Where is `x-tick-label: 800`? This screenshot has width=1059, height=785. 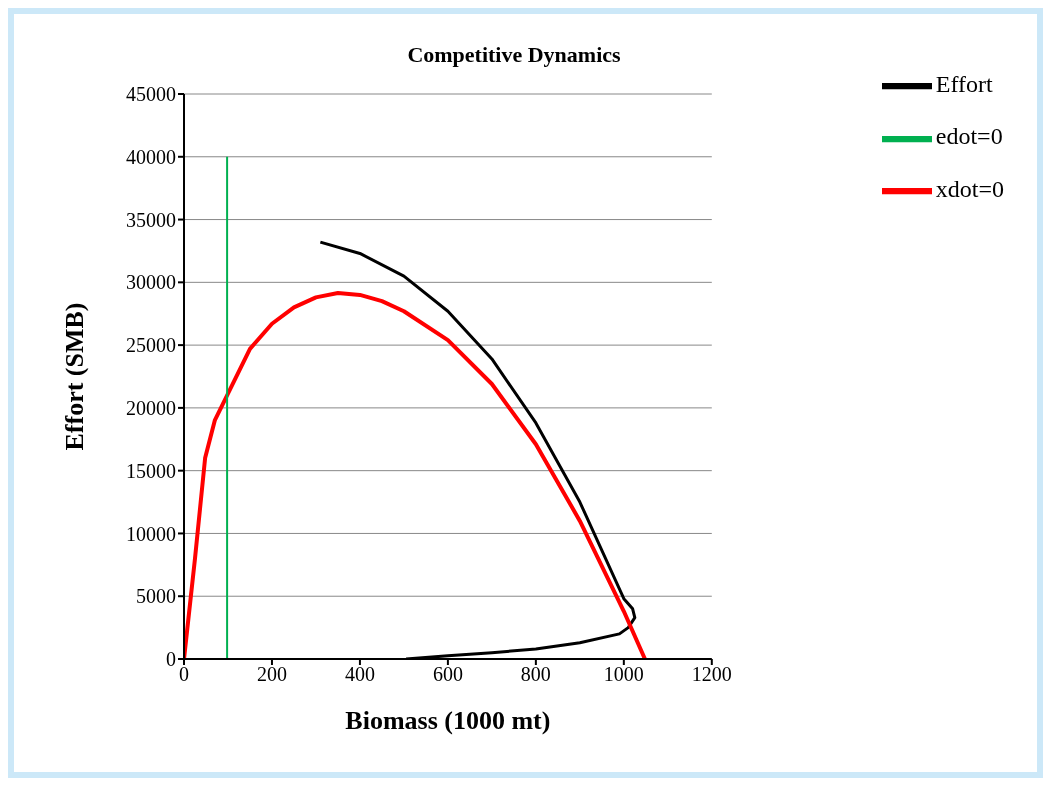
x-tick-label: 800 is located at coordinates (535, 674).